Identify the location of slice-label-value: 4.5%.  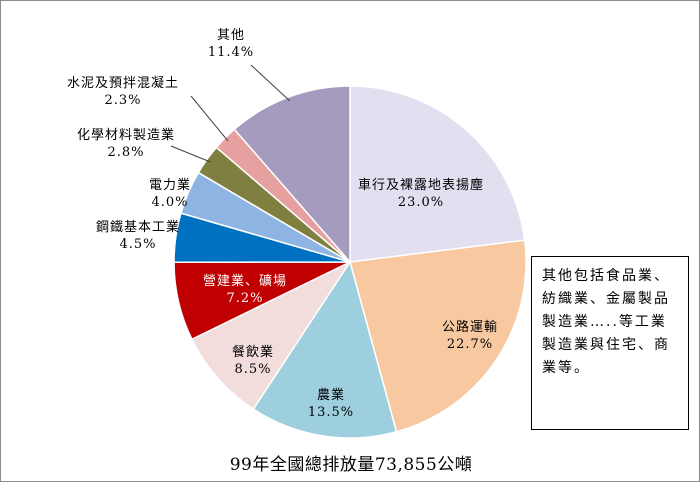
(138, 244).